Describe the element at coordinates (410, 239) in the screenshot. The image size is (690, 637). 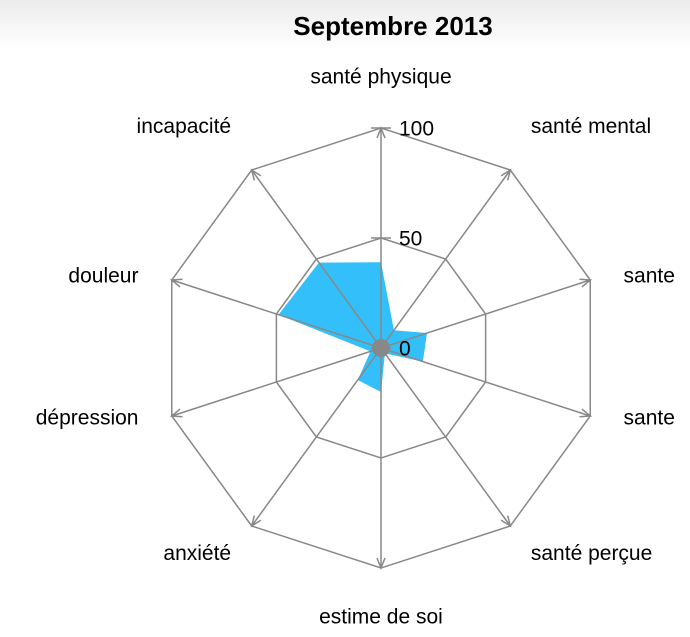
I see `tick-label: 50` at that location.